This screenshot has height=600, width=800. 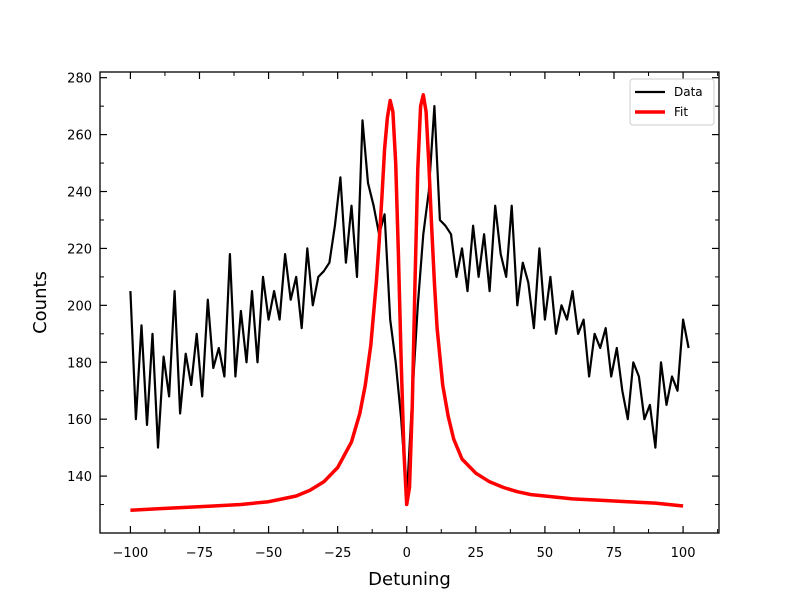 I want to click on legend-label-data: Data, so click(x=688, y=92).